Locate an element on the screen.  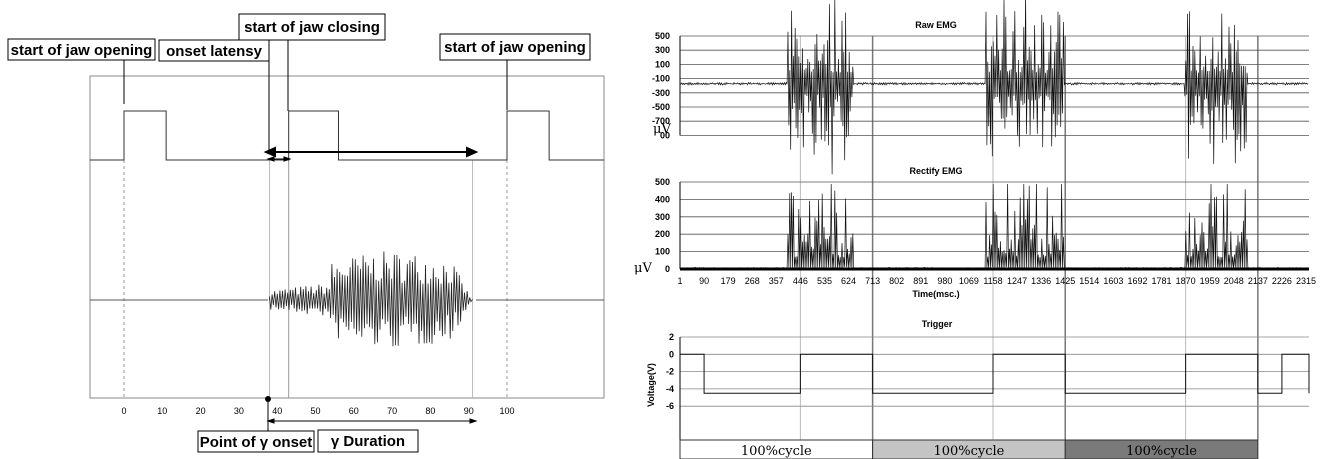
raw-emg-unit: μV is located at coordinates (662, 129).